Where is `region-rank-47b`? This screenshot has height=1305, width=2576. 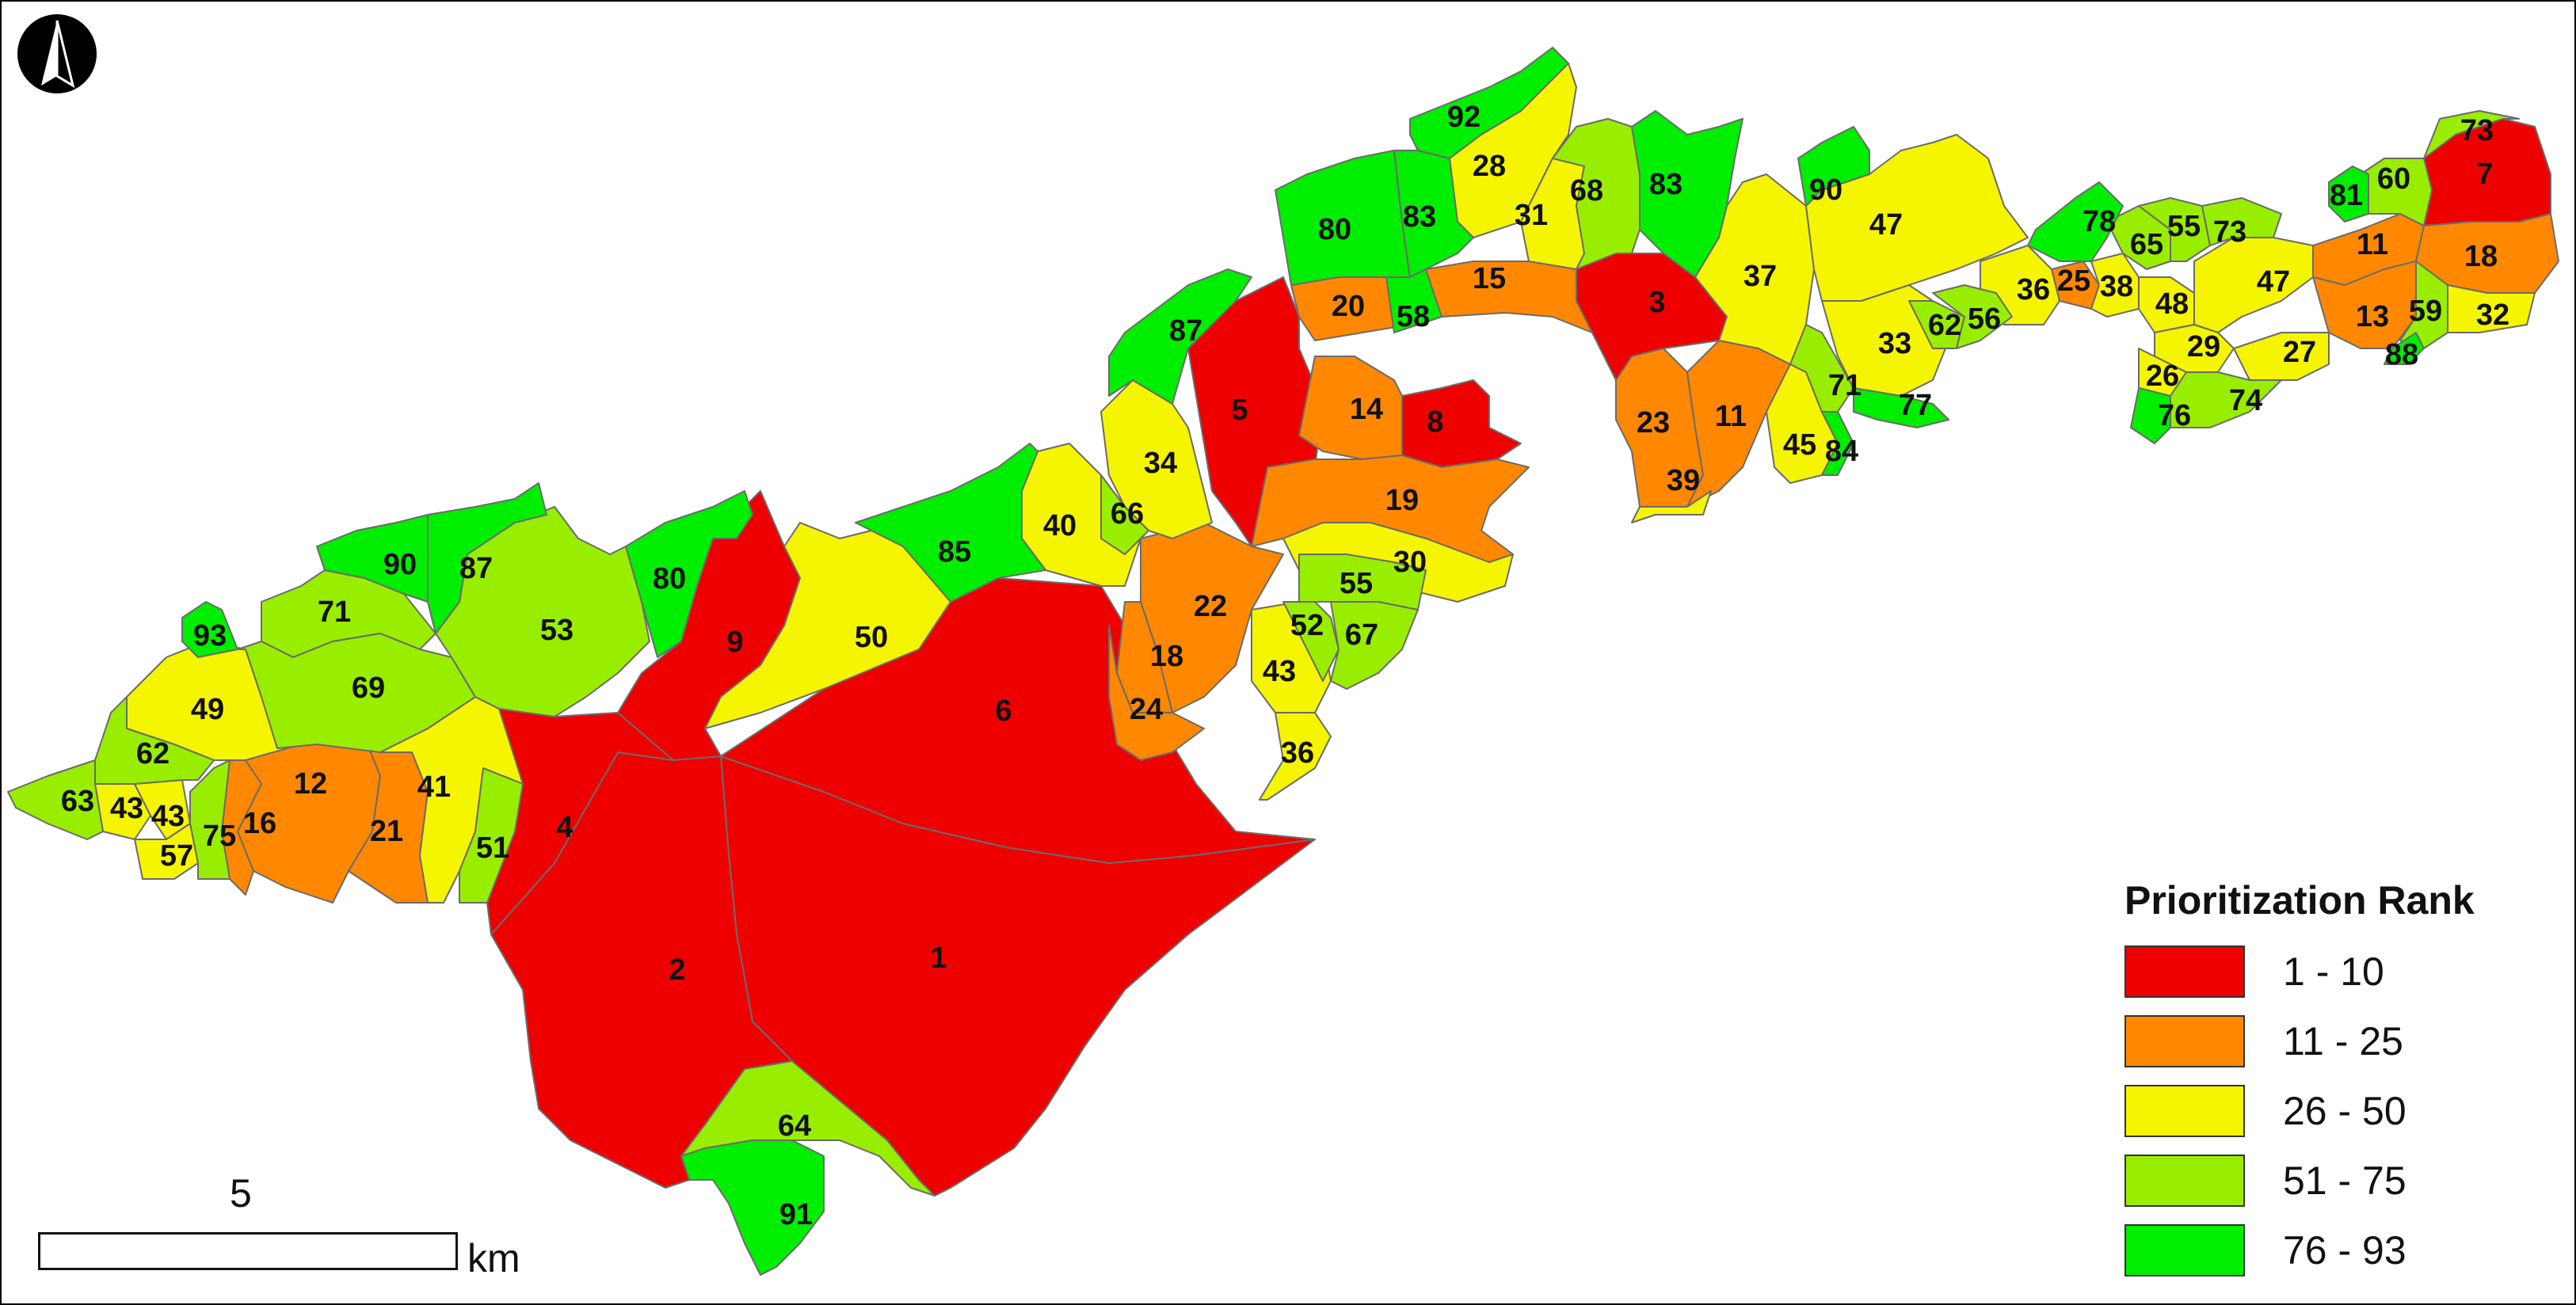
region-rank-47b is located at coordinates (2254, 285).